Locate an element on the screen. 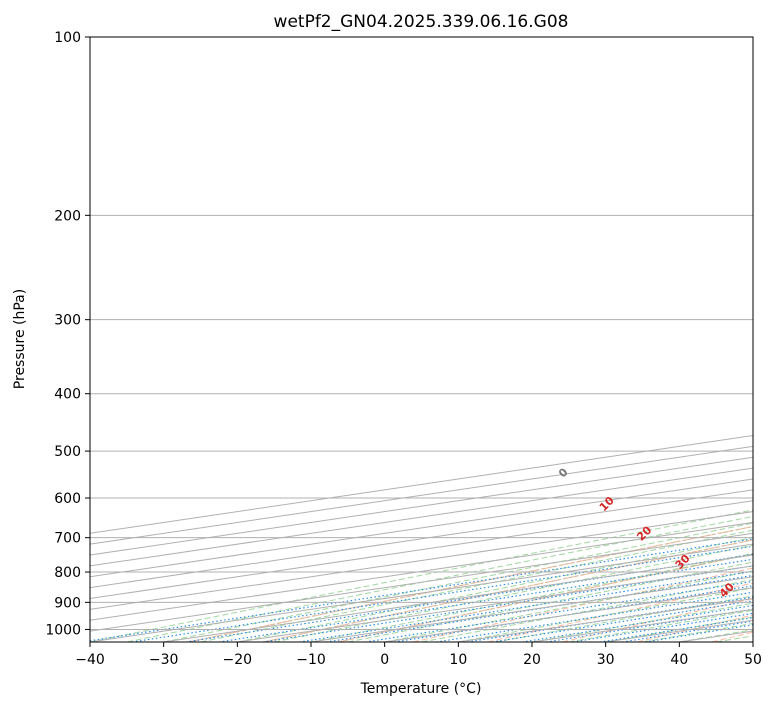  y-axis: 100 200 300 400 500 600 700 800 900 1000 is located at coordinates (67, 334).